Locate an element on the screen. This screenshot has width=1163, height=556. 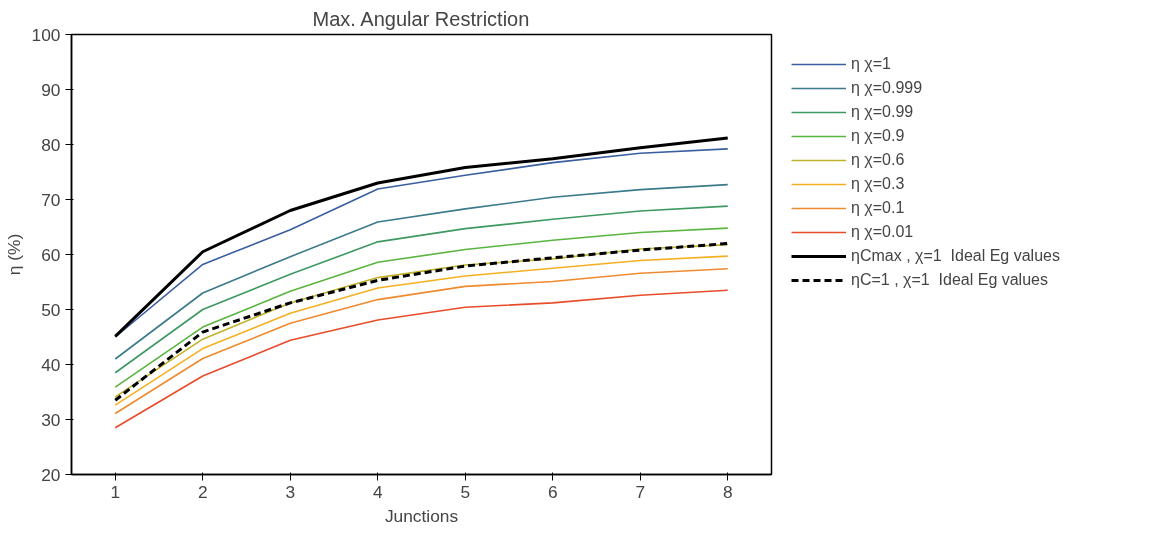
x-axis-title: Junctions is located at coordinates (421, 515).